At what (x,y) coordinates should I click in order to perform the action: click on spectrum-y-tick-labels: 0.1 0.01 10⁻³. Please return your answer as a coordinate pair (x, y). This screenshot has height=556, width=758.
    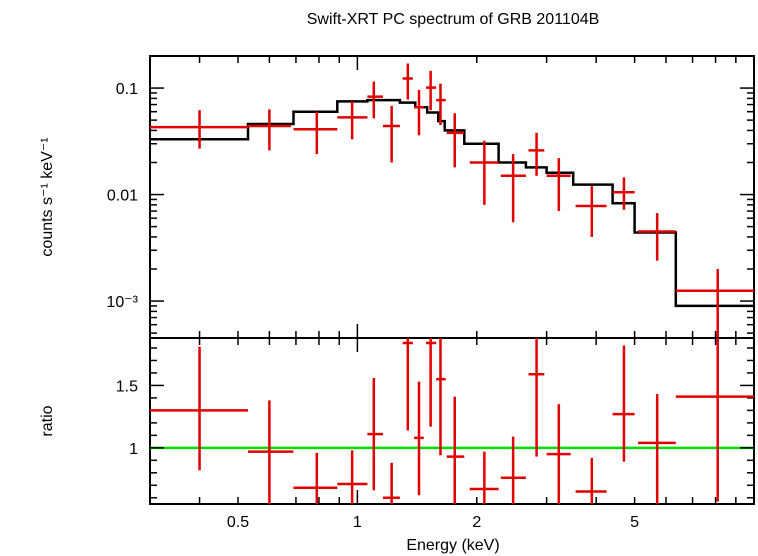
    Looking at the image, I should click on (122, 196).